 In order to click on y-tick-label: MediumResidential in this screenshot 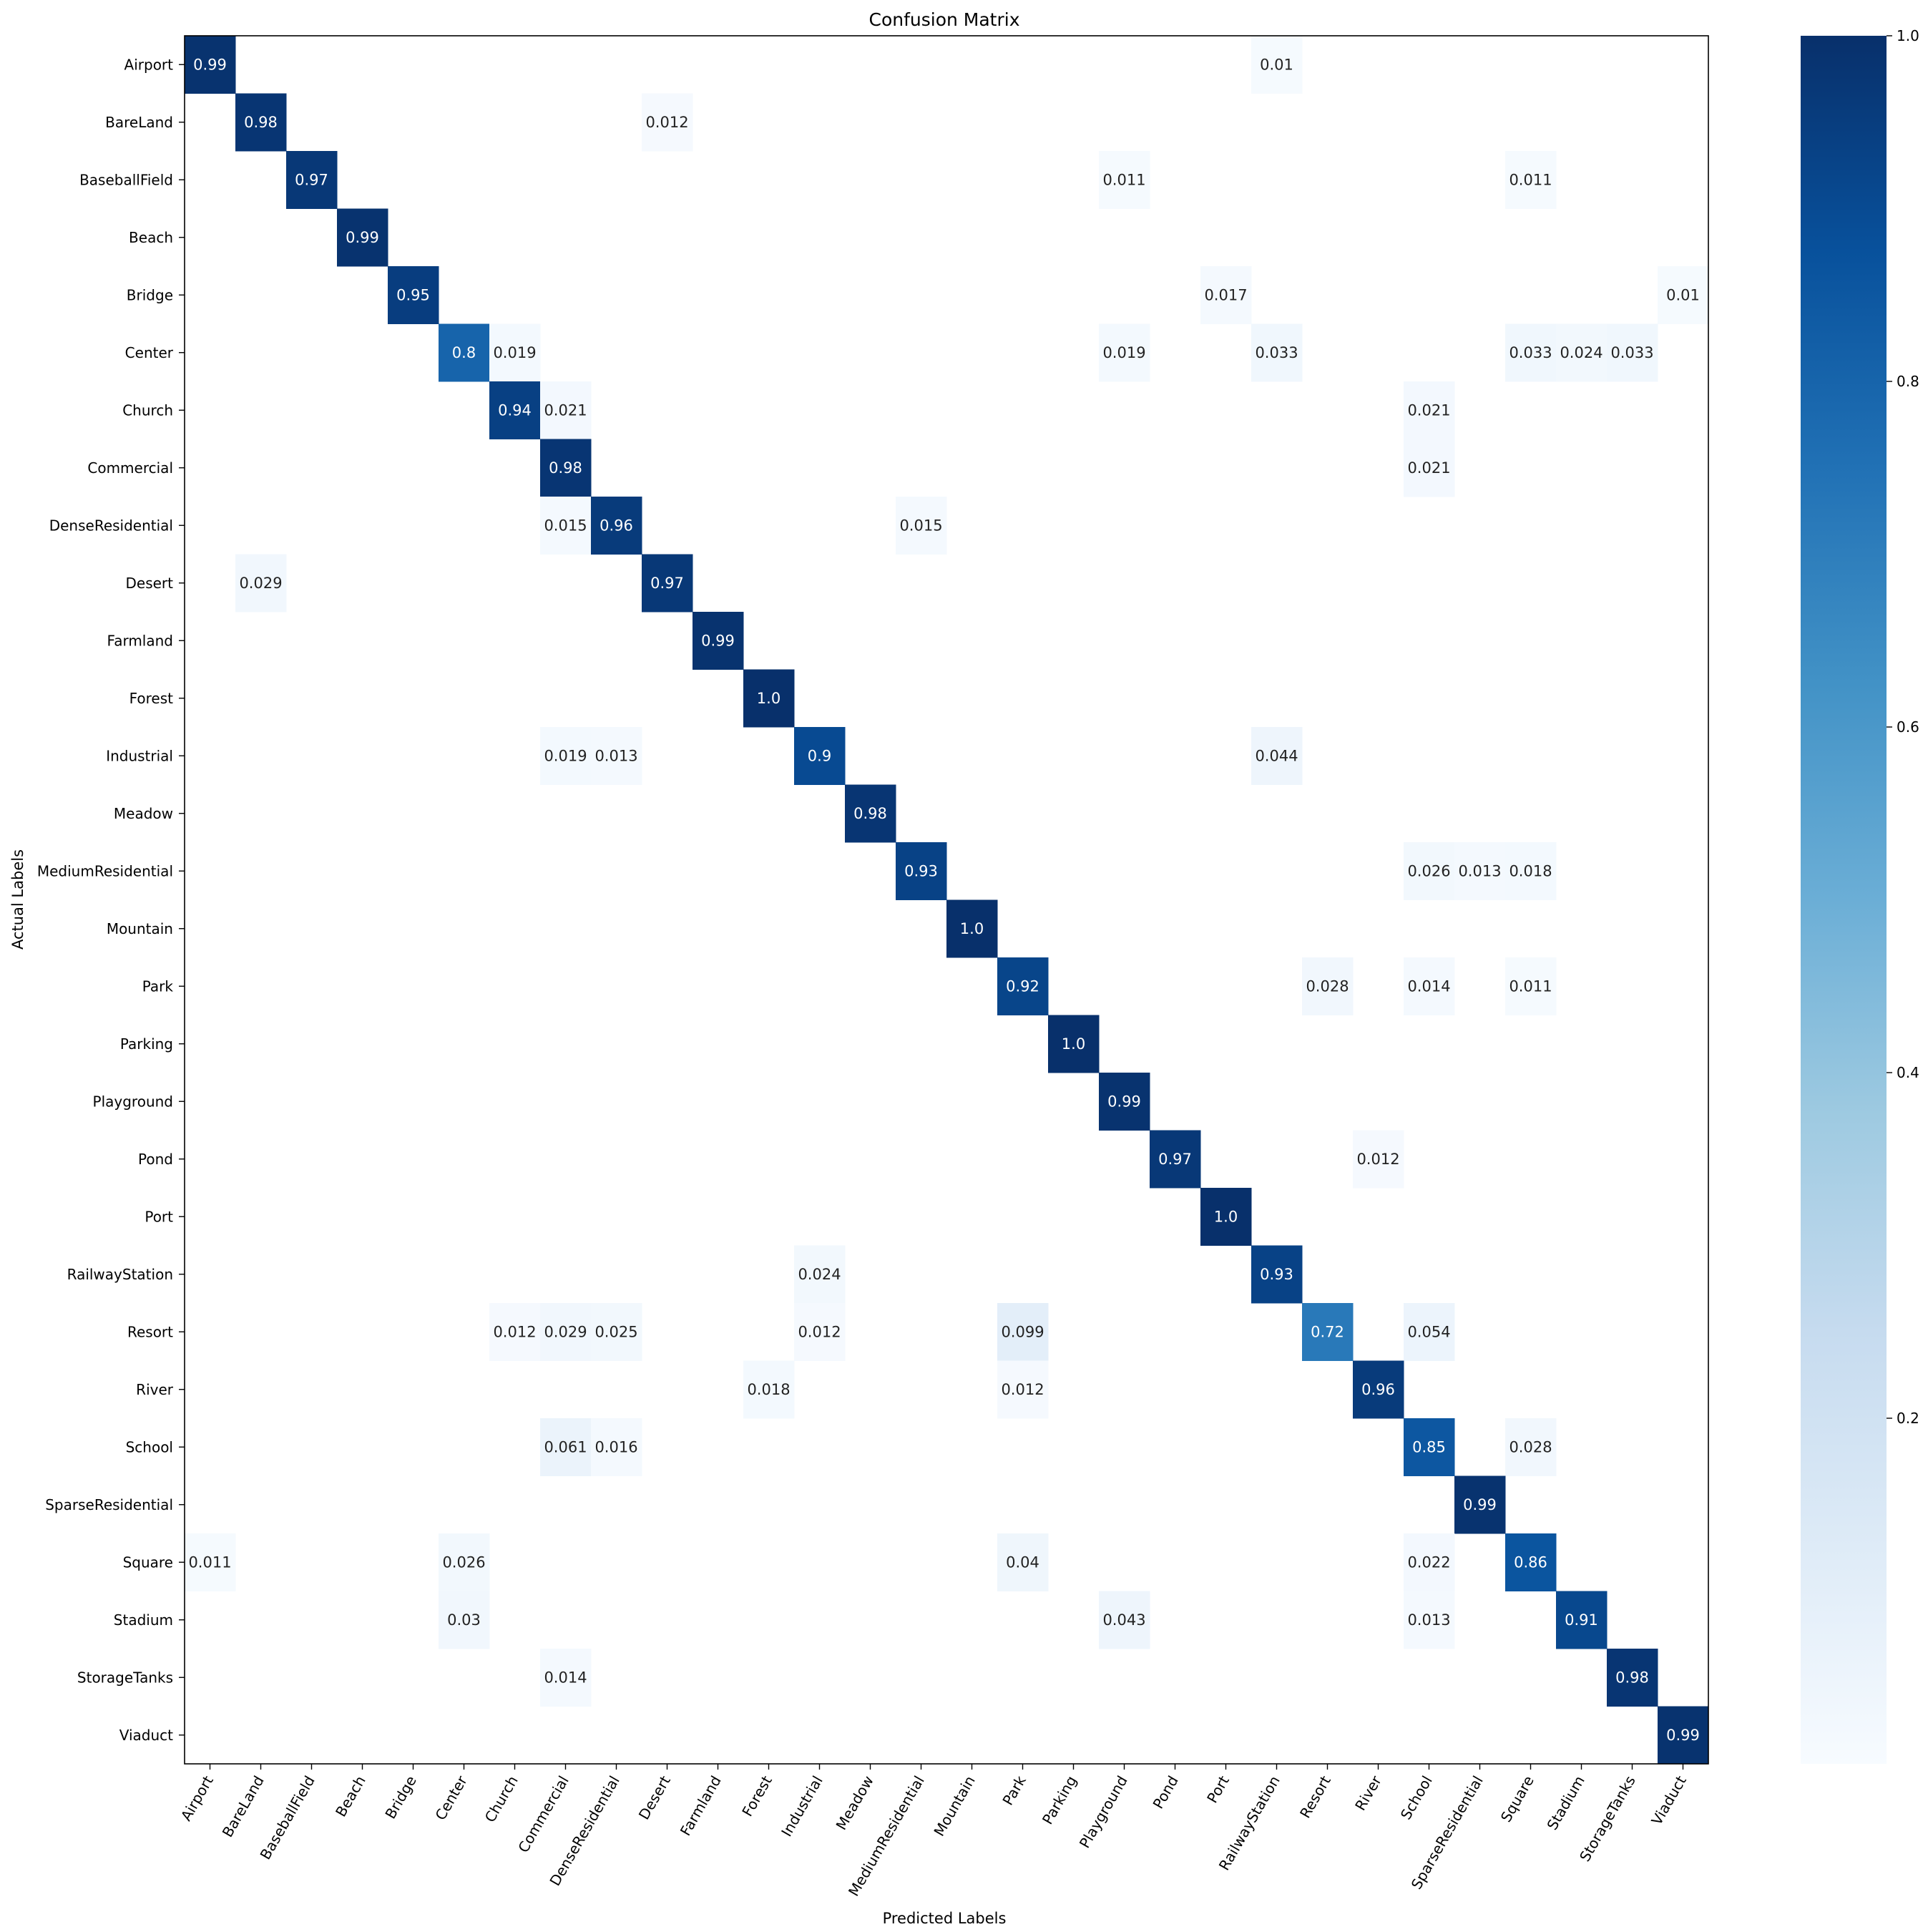, I will do `click(105, 870)`.